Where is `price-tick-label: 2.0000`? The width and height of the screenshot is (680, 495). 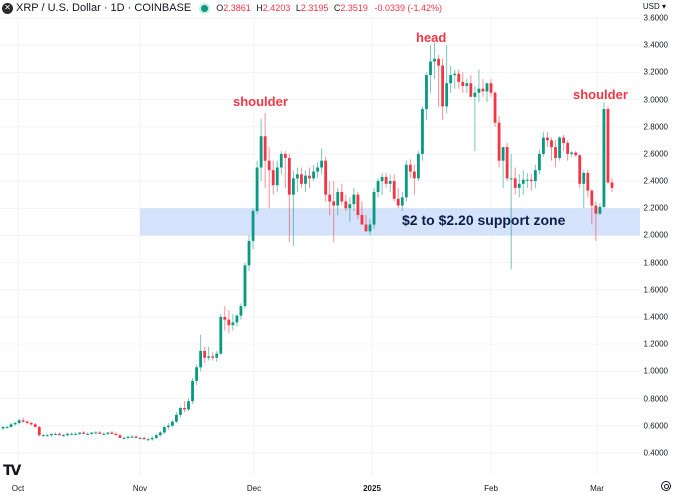
price-tick-label: 2.0000 is located at coordinates (655, 235).